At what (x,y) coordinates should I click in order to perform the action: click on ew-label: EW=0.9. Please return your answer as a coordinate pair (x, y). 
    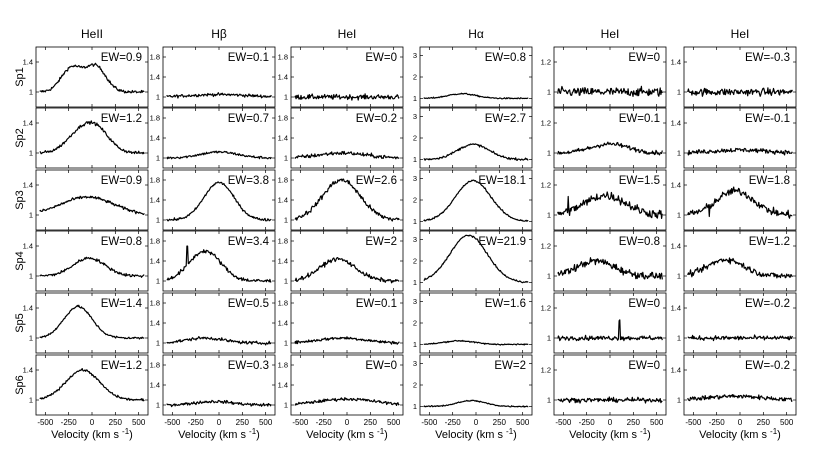
    Looking at the image, I should click on (121, 58).